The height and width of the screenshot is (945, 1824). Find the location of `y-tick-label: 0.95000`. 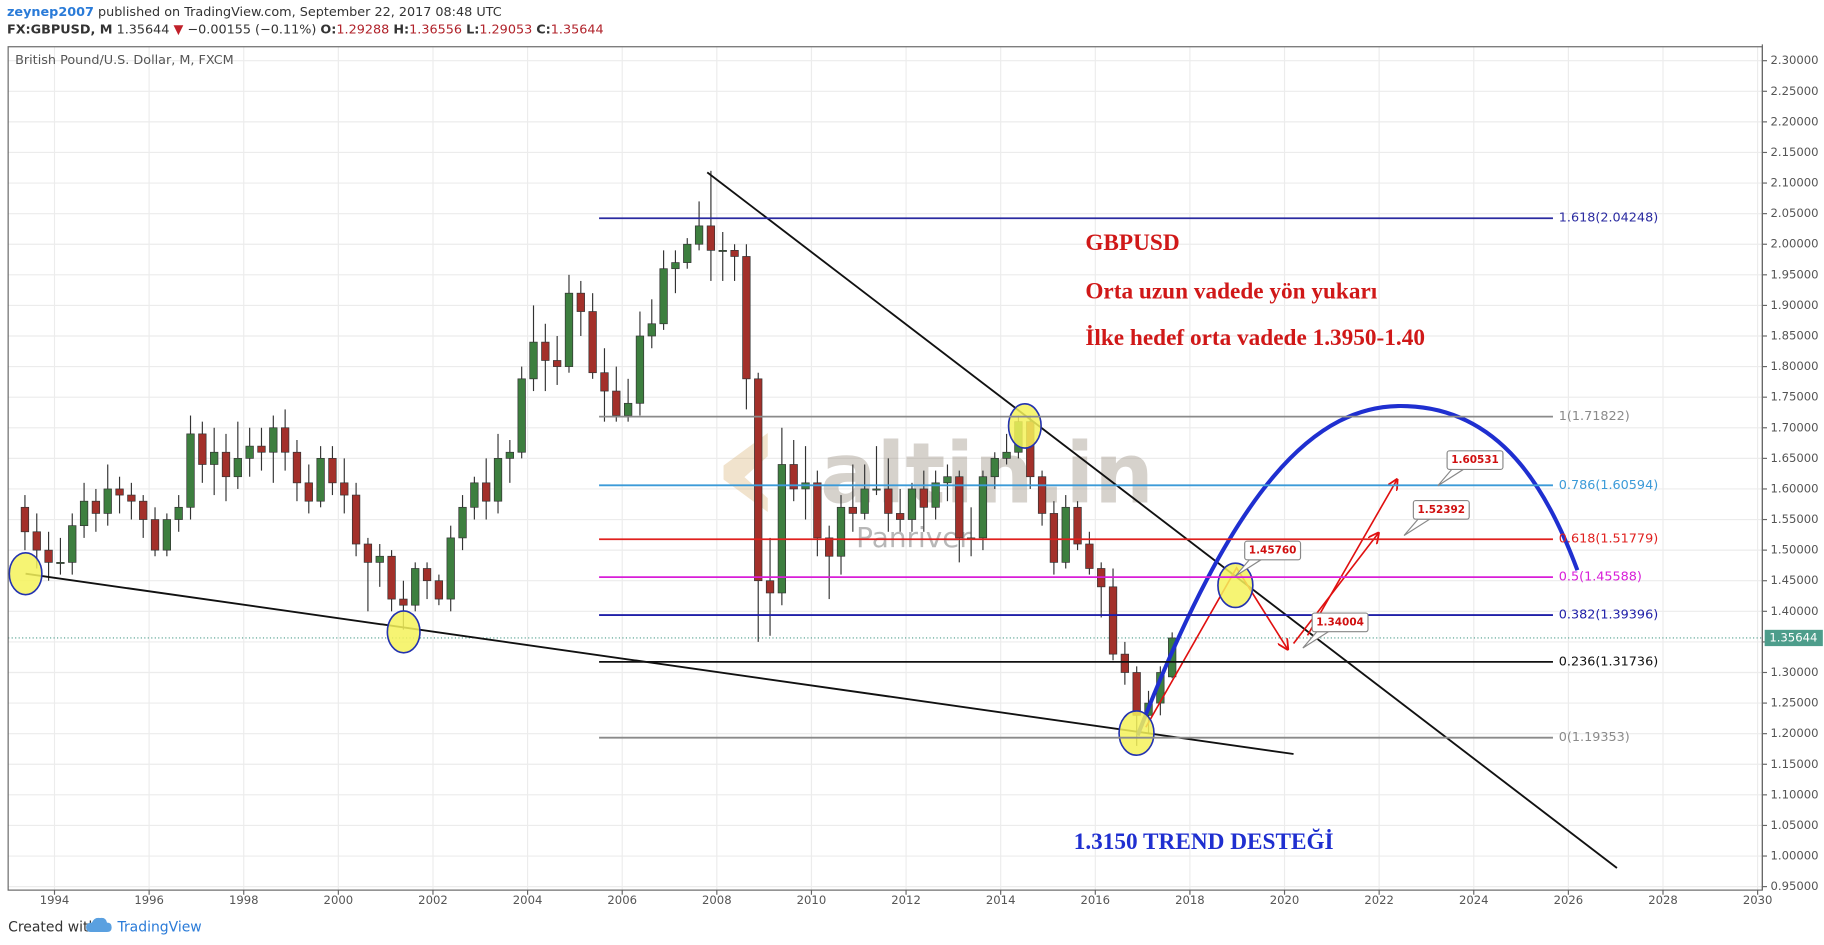

y-tick-label: 0.95000 is located at coordinates (1794, 886).